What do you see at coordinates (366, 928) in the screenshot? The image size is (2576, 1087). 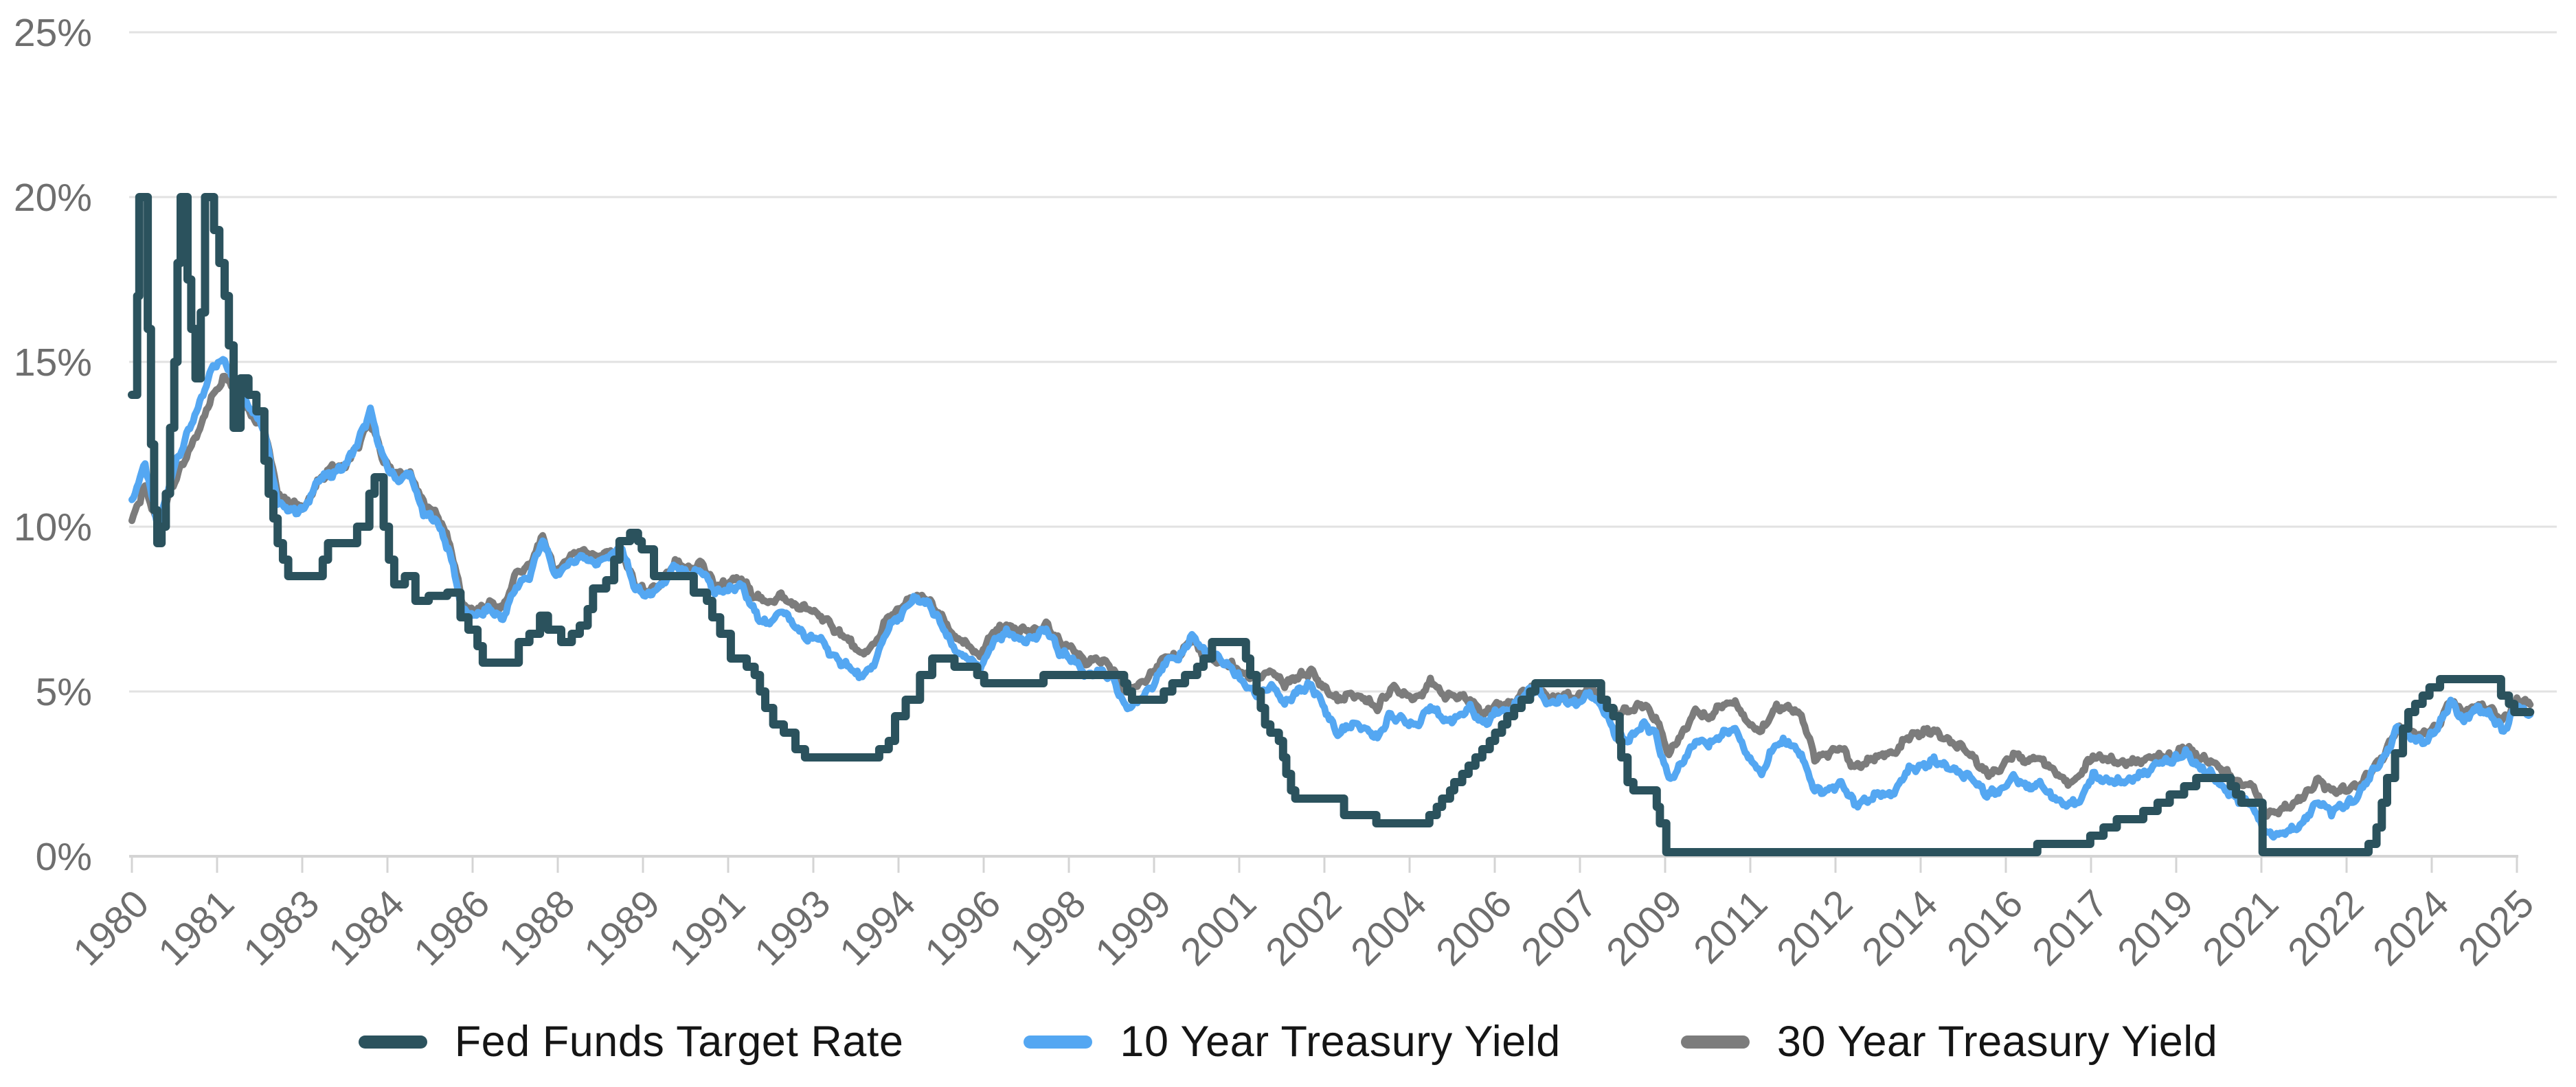 I see `x-axis-tick-label: 1984` at bounding box center [366, 928].